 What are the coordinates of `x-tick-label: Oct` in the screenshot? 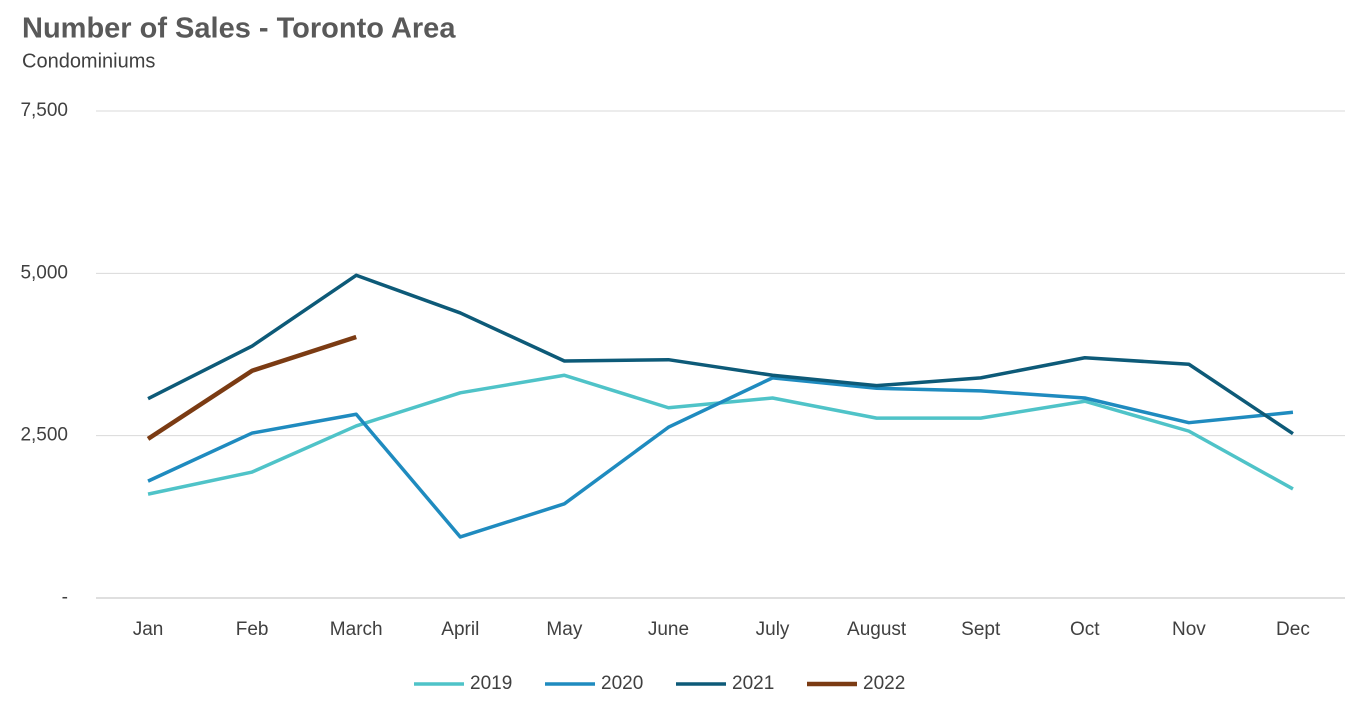 It's located at (1085, 629).